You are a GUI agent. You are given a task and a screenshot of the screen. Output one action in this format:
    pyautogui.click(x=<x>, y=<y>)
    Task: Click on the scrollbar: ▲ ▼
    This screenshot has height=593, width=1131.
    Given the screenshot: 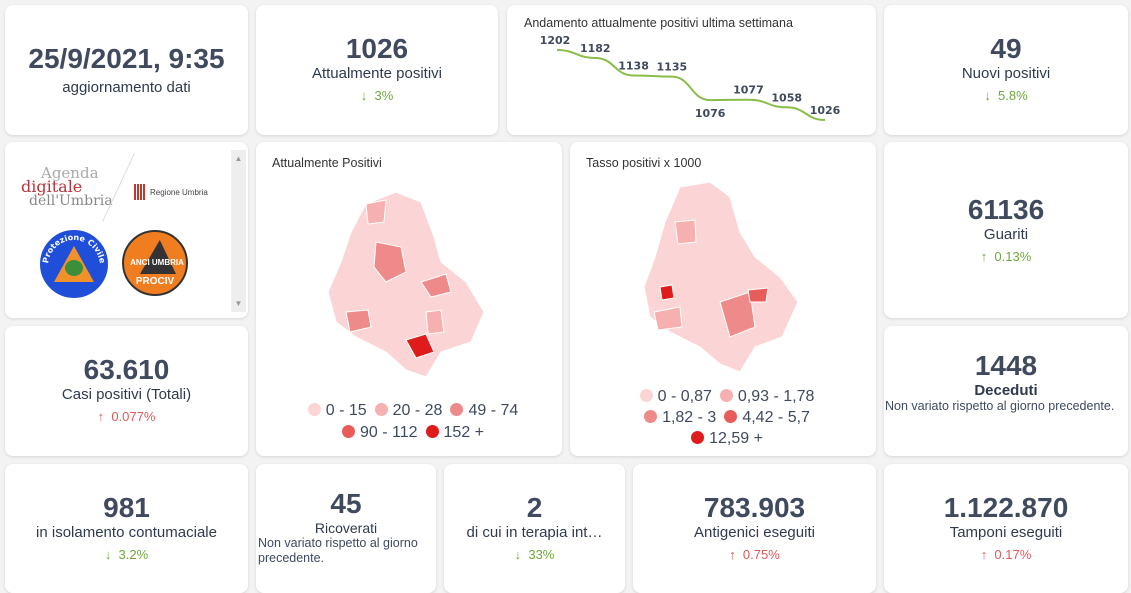 What is the action you would take?
    pyautogui.click(x=238, y=231)
    